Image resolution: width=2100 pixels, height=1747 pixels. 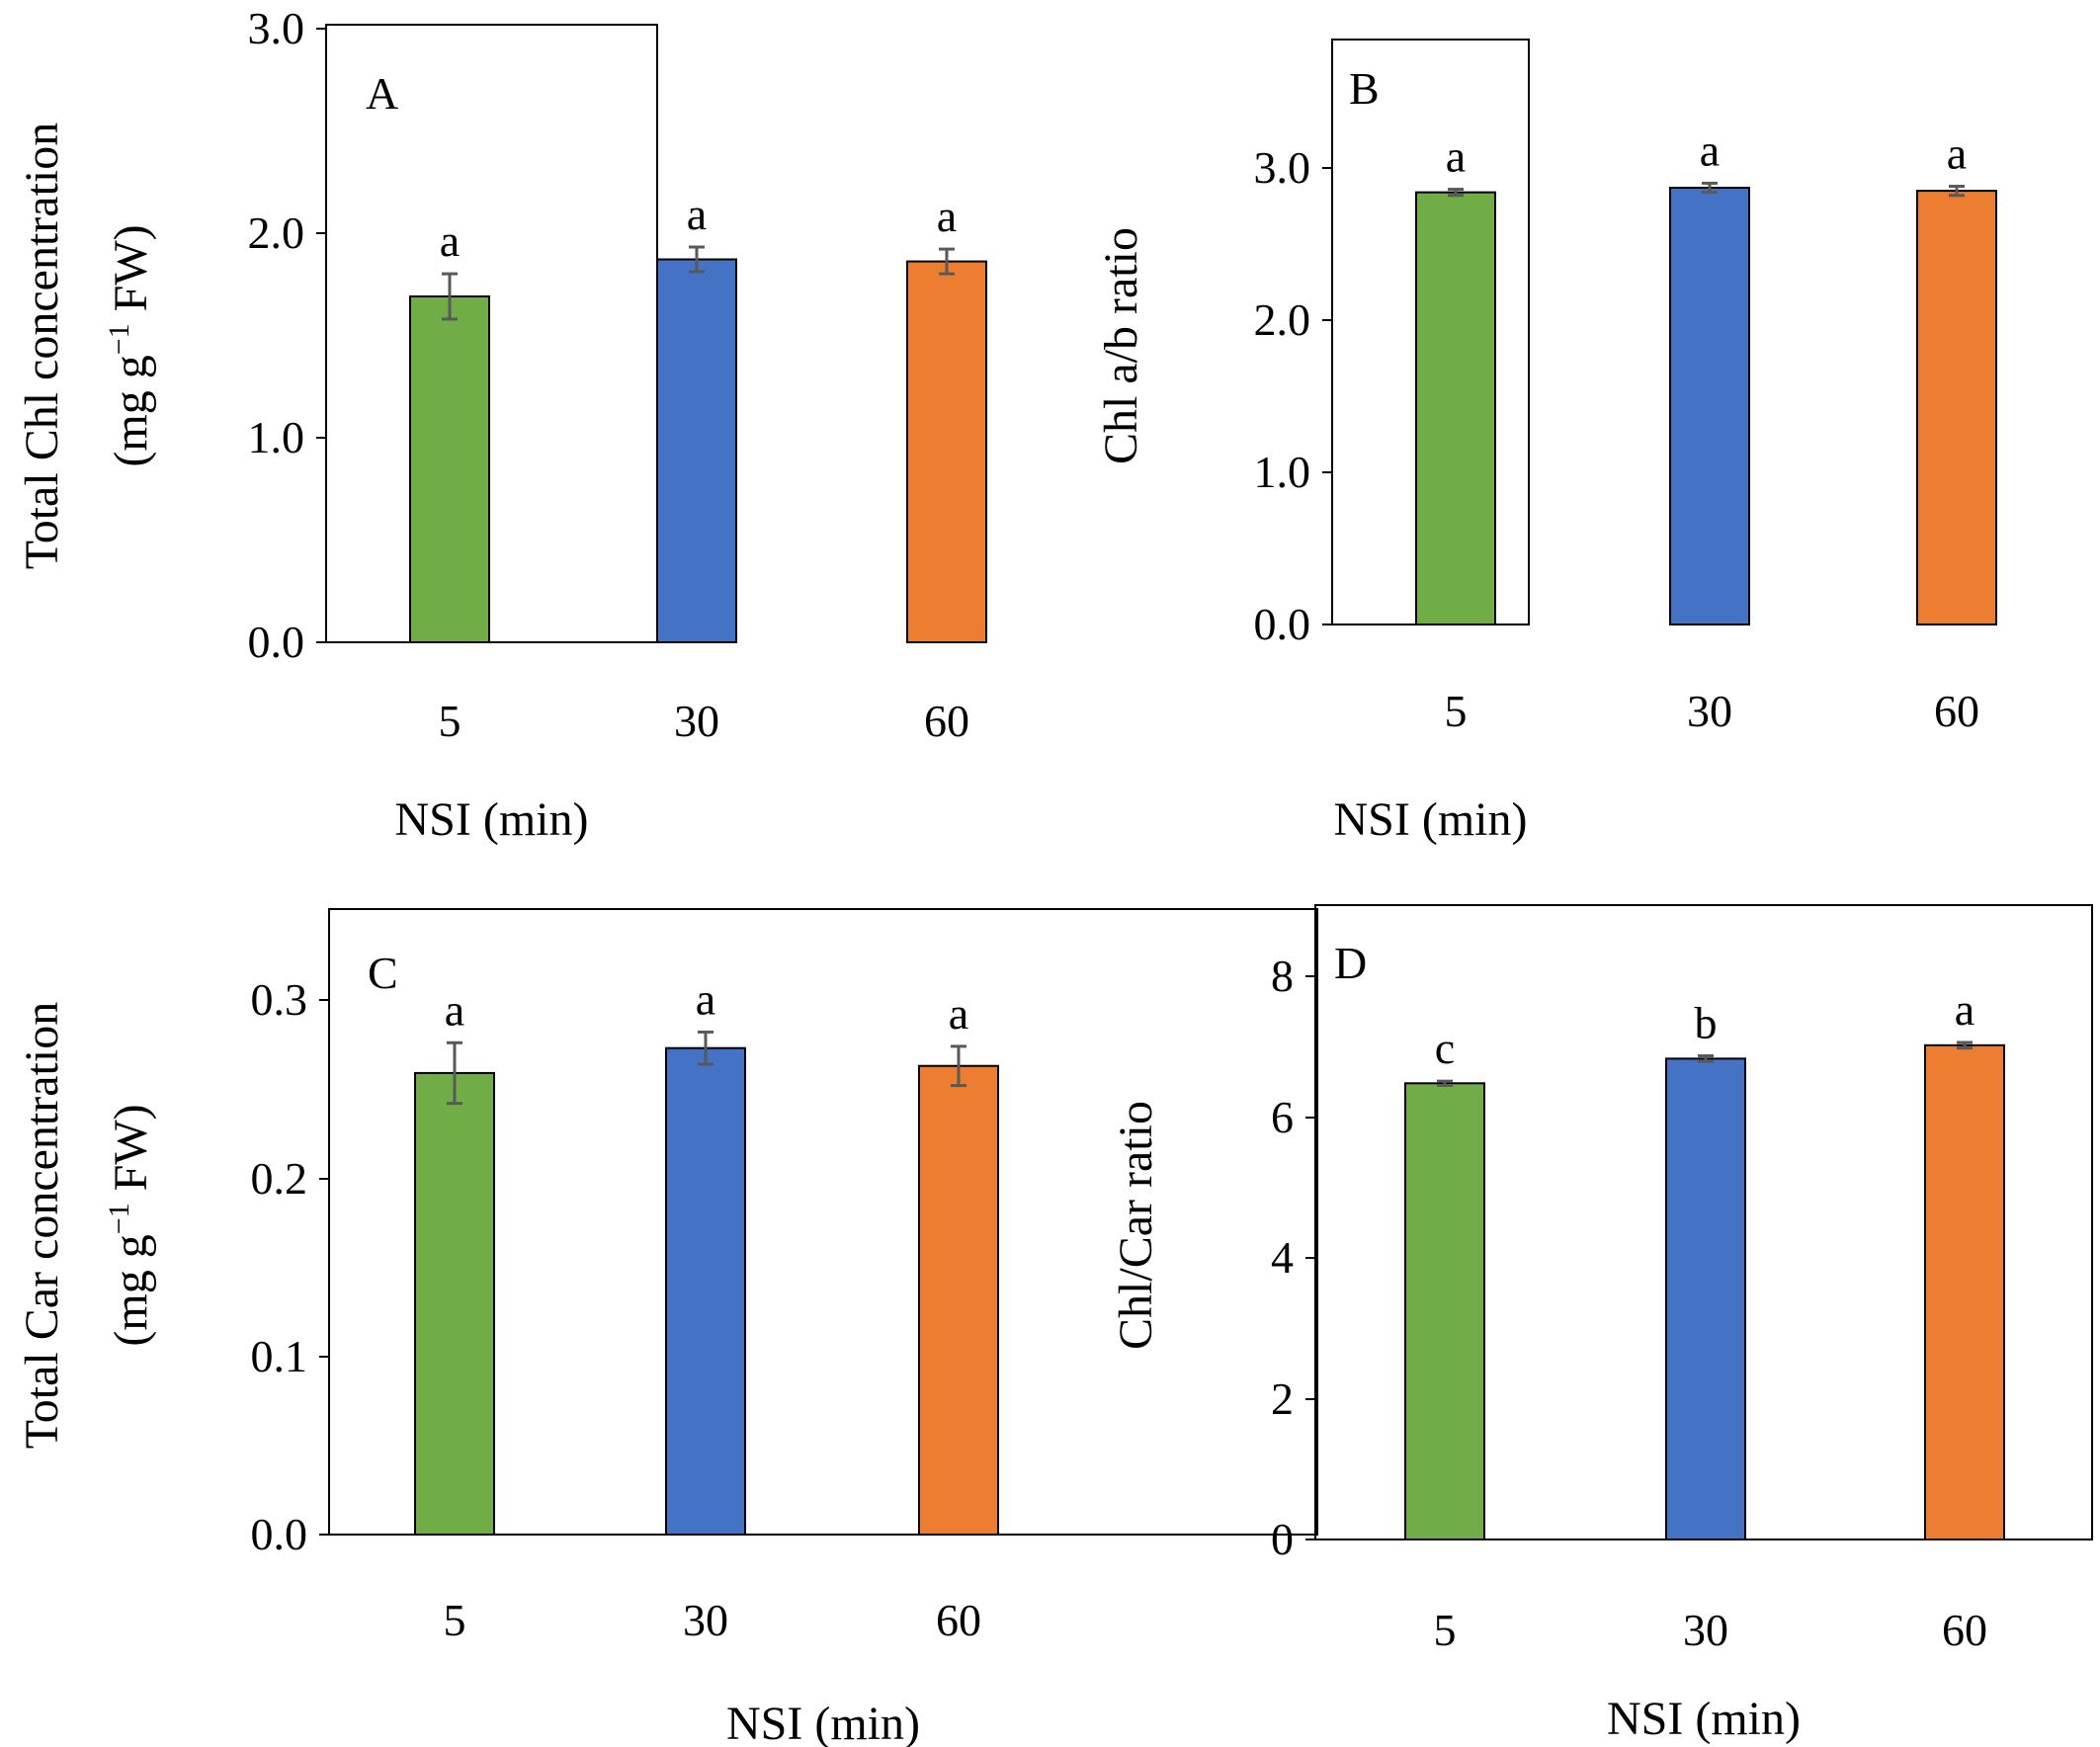 I want to click on y-tick-label-d: 0, so click(x=1282, y=1539).